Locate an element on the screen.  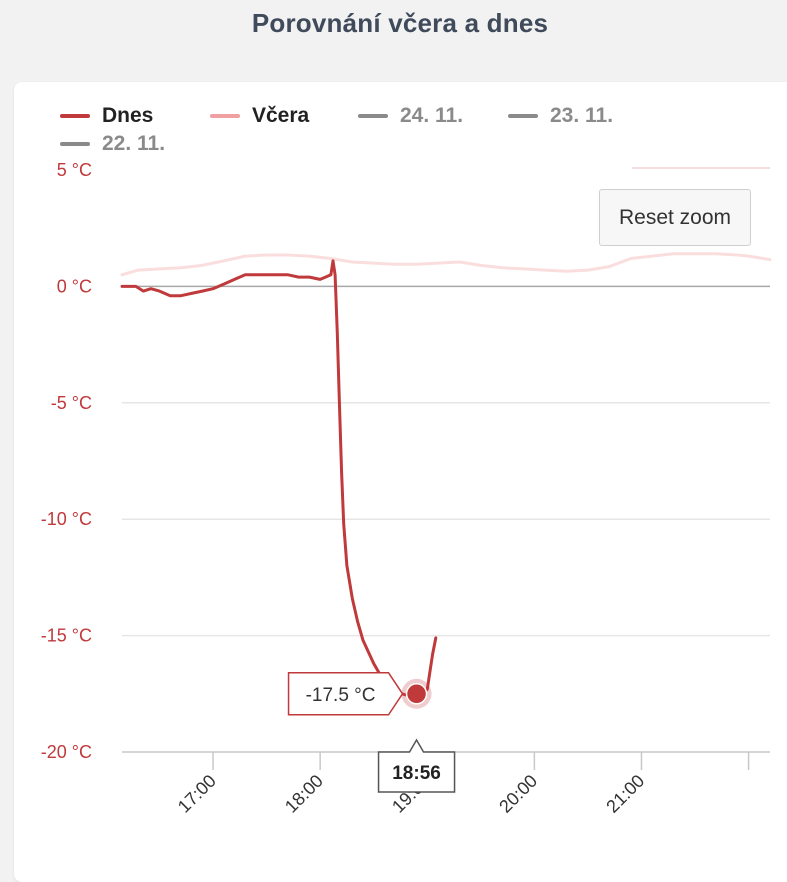
time-tooltip-text: 18:56 is located at coordinates (416, 773).